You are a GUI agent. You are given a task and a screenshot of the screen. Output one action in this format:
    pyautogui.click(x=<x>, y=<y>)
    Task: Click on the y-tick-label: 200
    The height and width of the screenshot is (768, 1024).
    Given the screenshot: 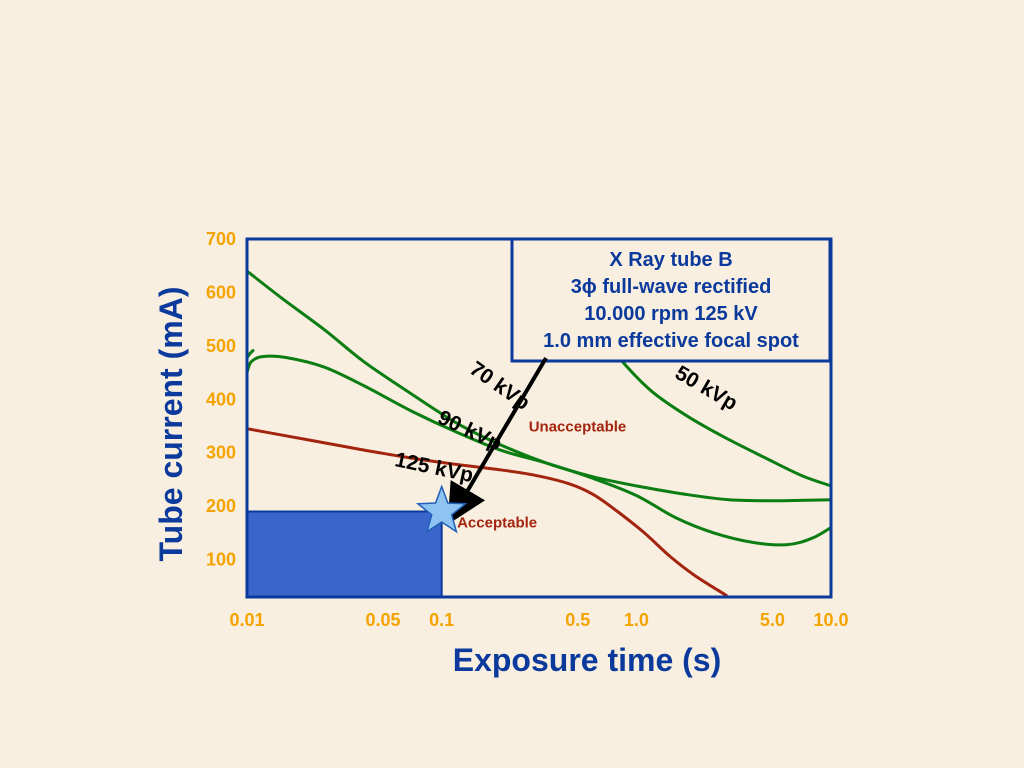 What is the action you would take?
    pyautogui.click(x=221, y=506)
    